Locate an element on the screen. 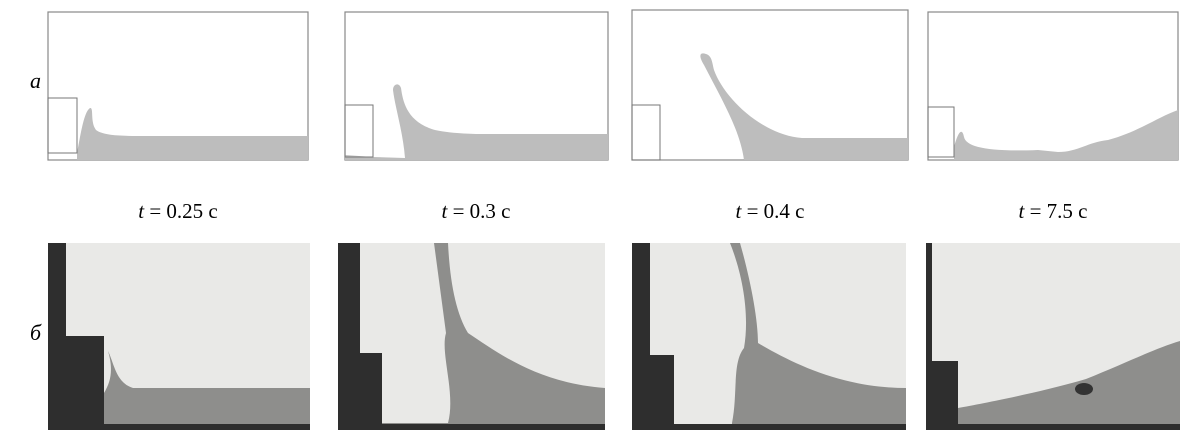 The width and height of the screenshot is (1187, 430). time-label: t = 0.4 с is located at coordinates (769, 211).